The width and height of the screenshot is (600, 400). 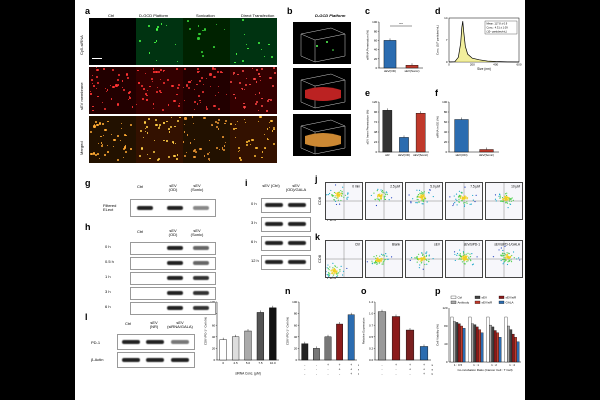 I want to click on y-tick-label: 40, so click(x=296, y=337).